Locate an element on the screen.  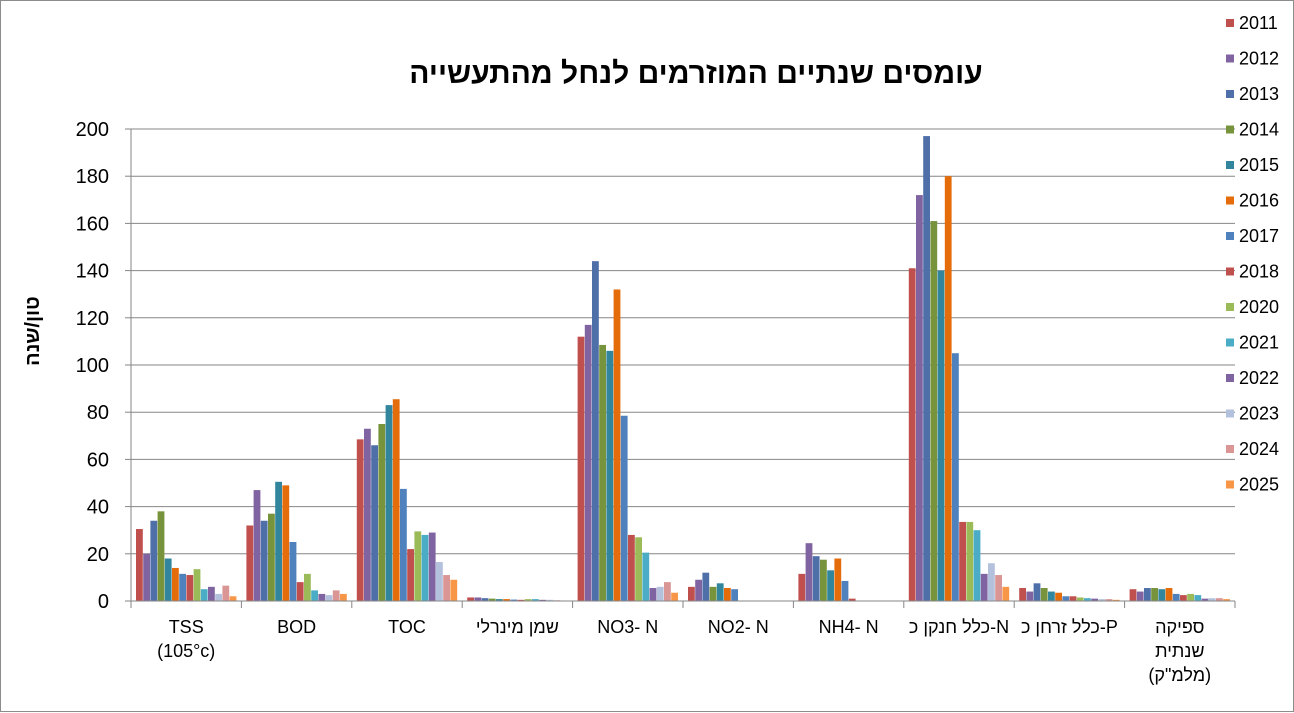
x-tick-label: TOC is located at coordinates (407, 627).